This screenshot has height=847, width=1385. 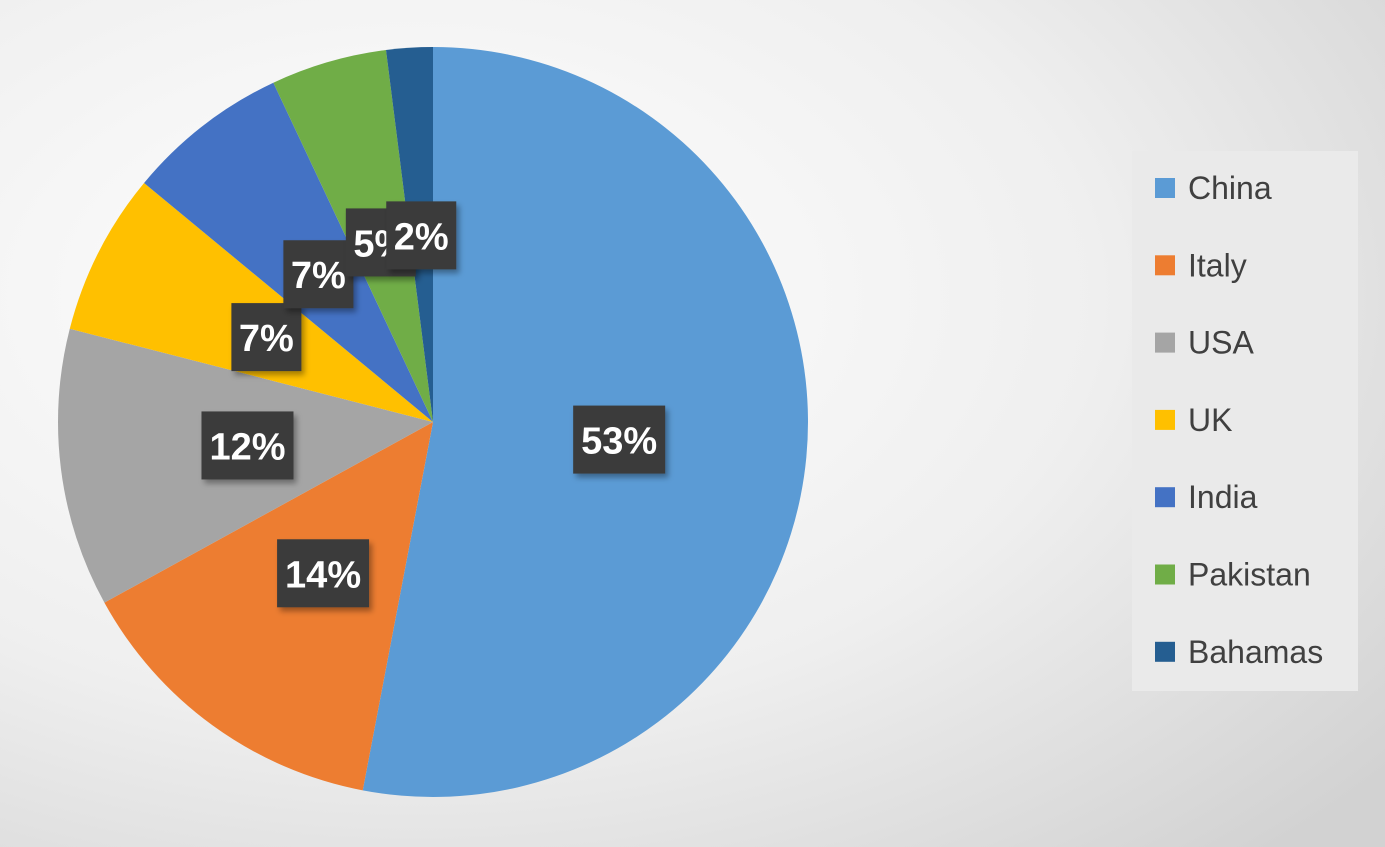 I want to click on legend-label: Italy, so click(x=1217, y=265).